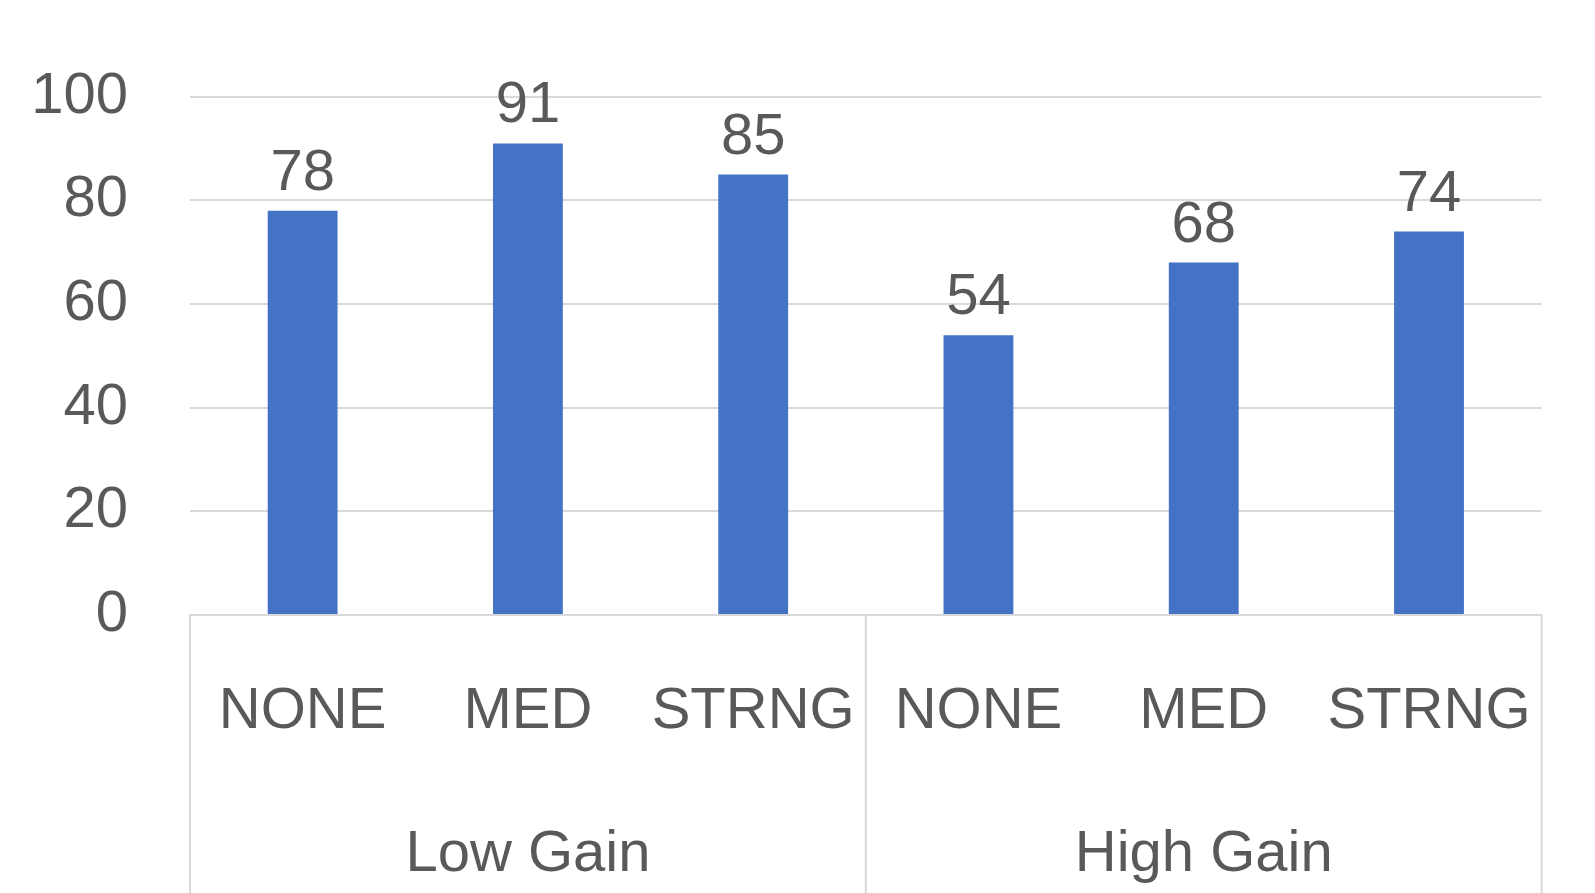  Describe the element at coordinates (528, 102) in the screenshot. I see `data-label: 91` at that location.